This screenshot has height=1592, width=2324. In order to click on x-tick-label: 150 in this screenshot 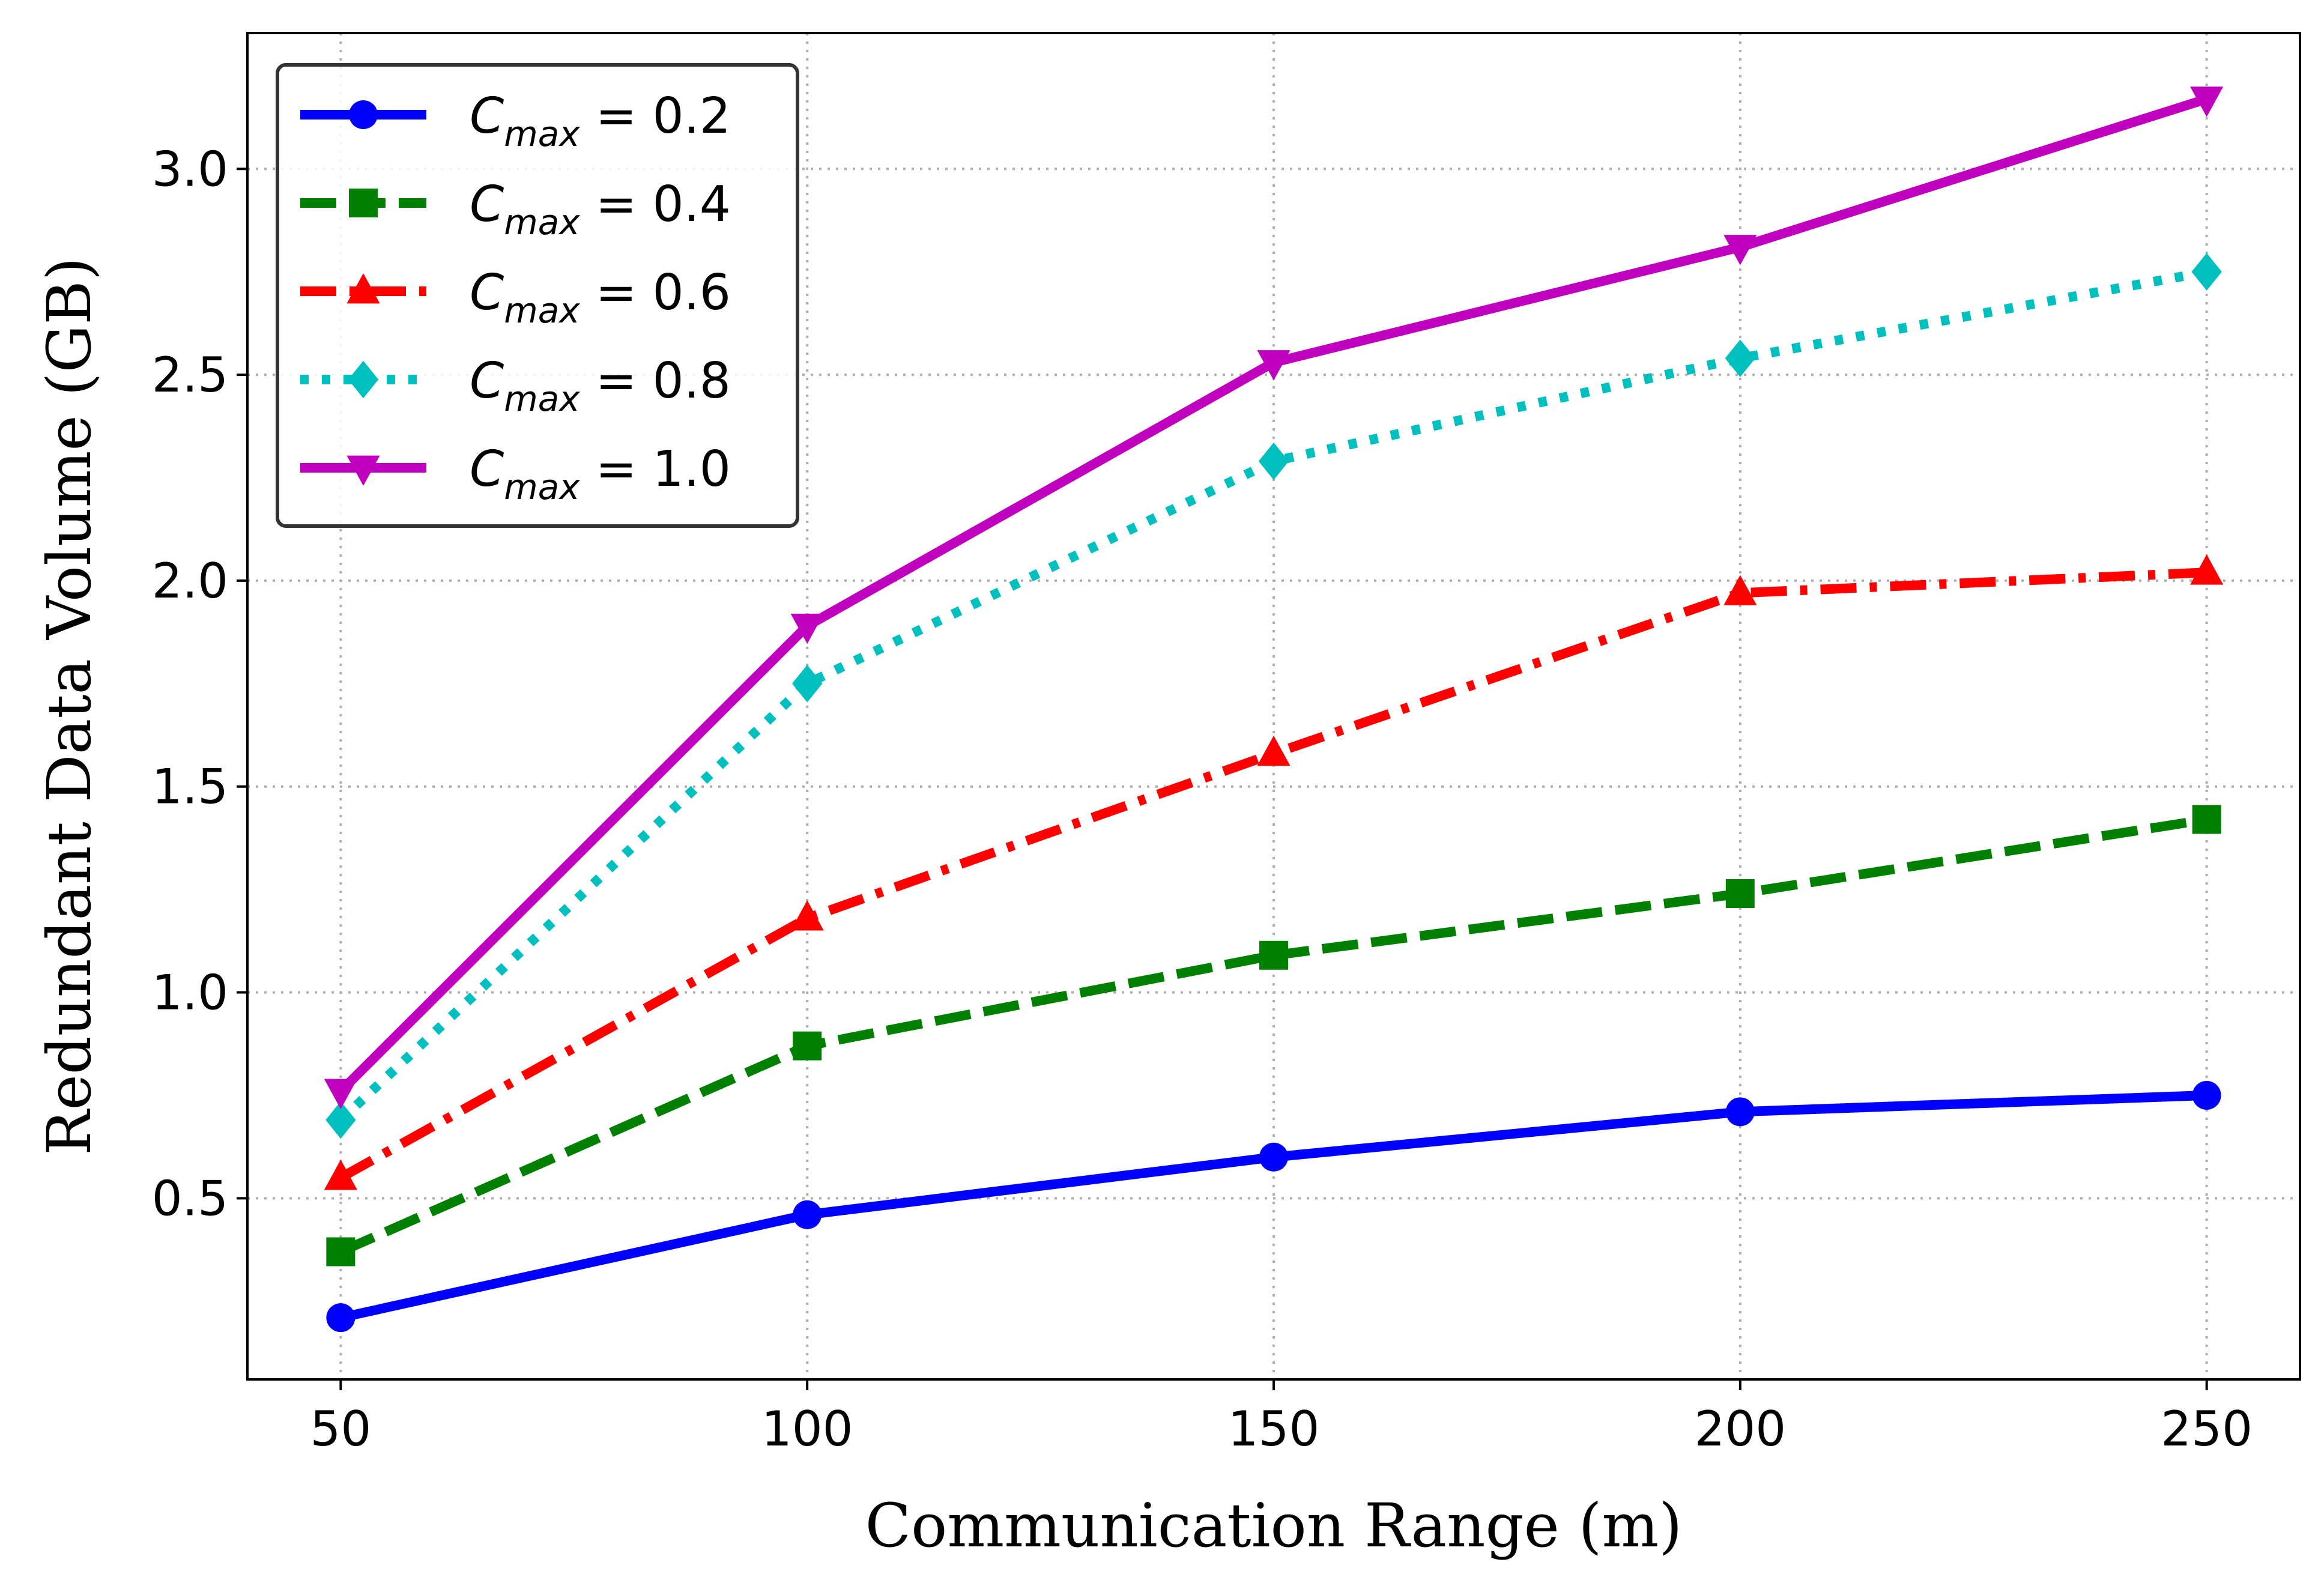, I will do `click(1274, 1429)`.